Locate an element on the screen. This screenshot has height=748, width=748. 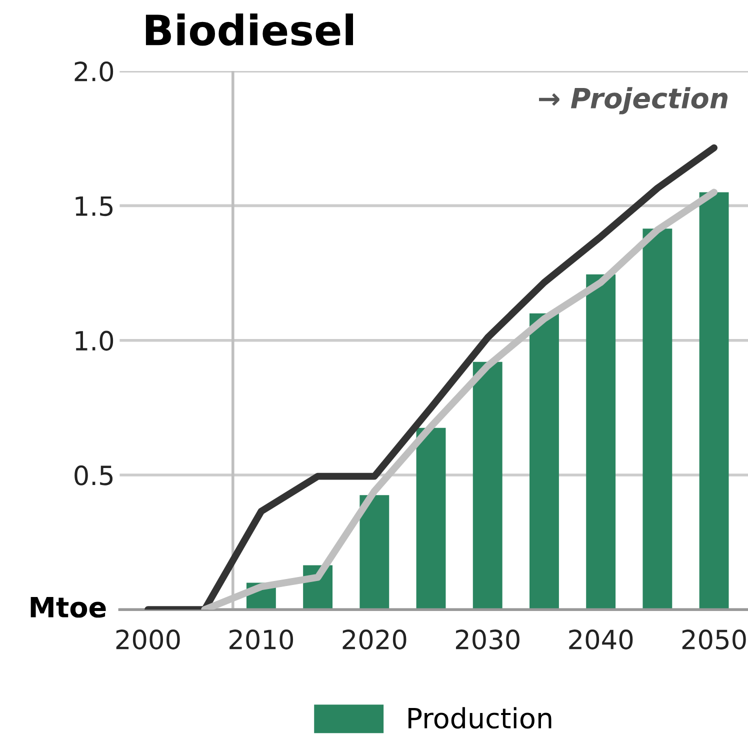
x-tick-label: 2050 is located at coordinates (714, 640).